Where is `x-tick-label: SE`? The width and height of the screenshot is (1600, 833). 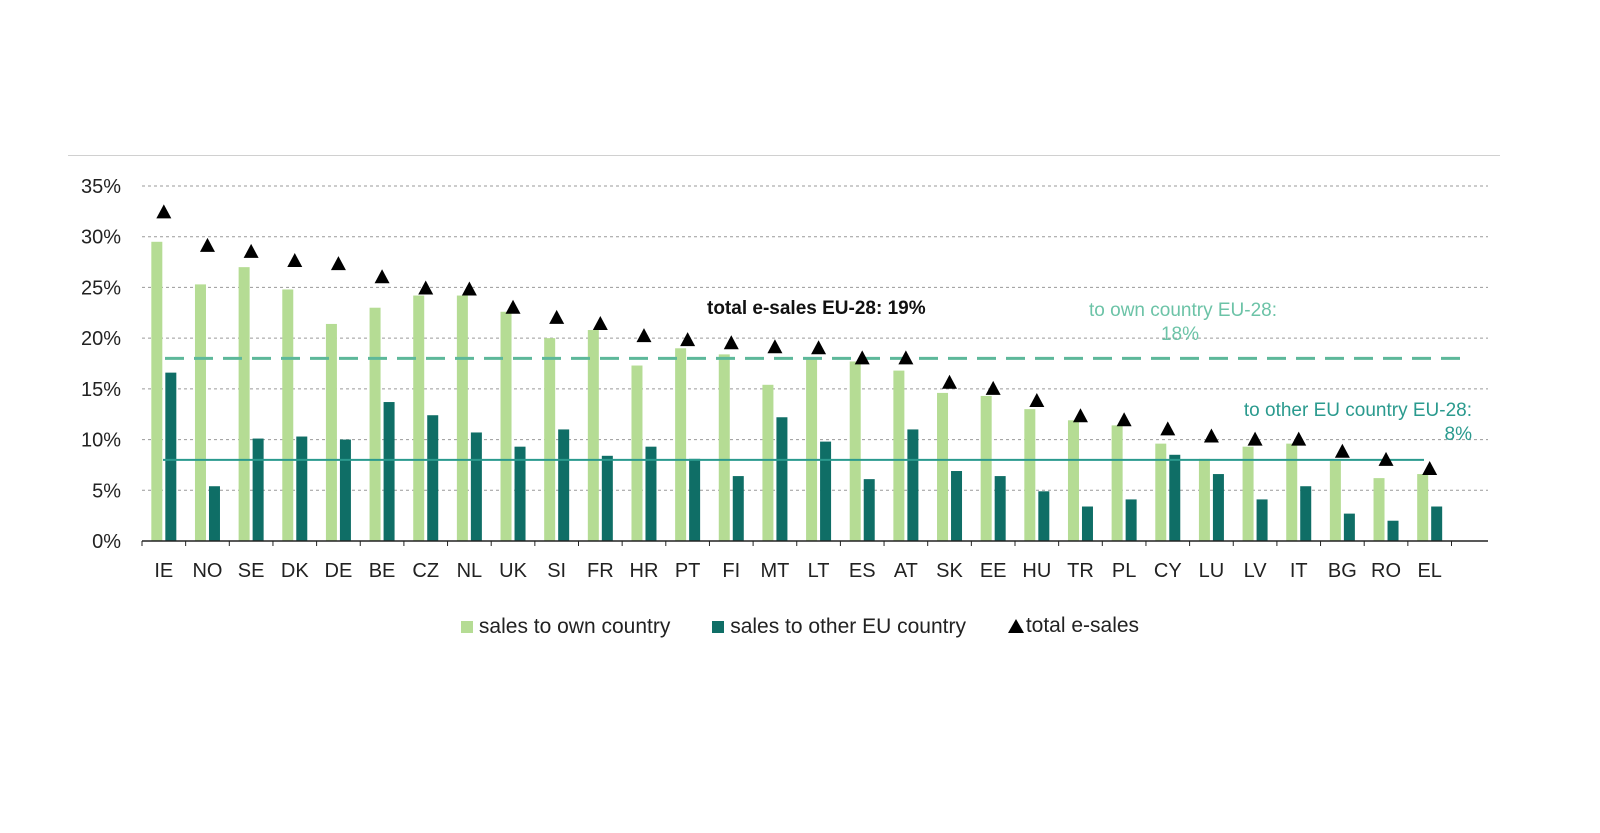 x-tick-label: SE is located at coordinates (251, 571).